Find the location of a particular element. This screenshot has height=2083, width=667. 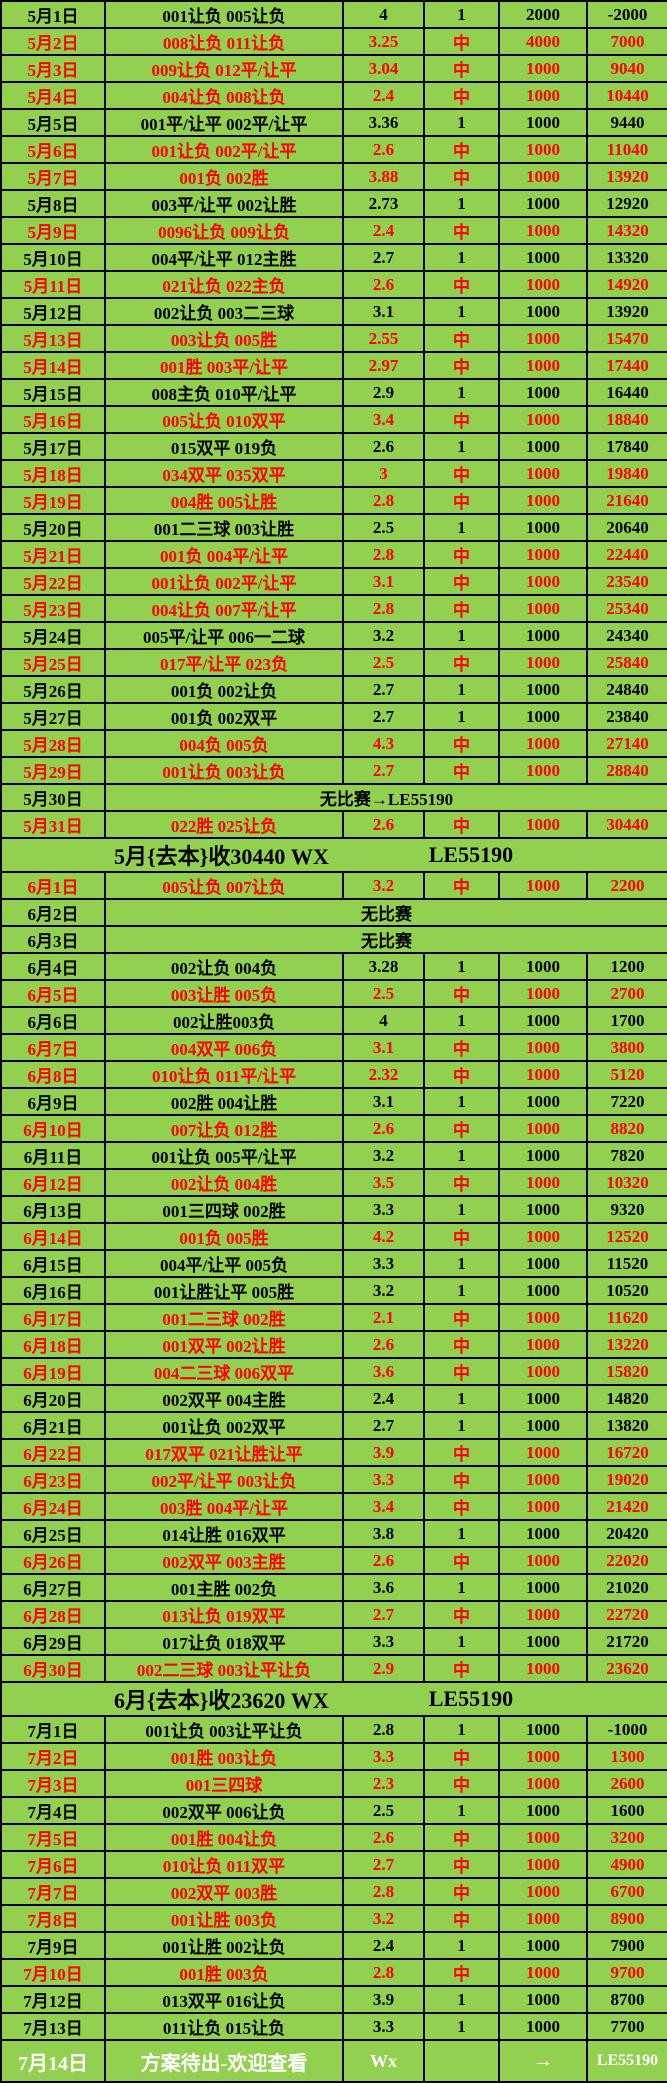

odds-cell: 2.97 is located at coordinates (383, 365).